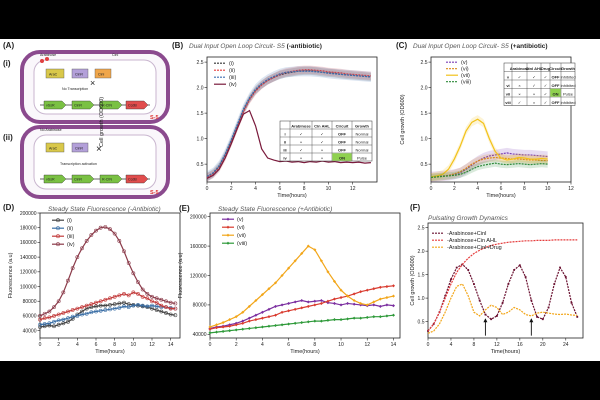 The width and height of the screenshot is (600, 400). I want to click on x-tick-label: 6, so click(96, 345).